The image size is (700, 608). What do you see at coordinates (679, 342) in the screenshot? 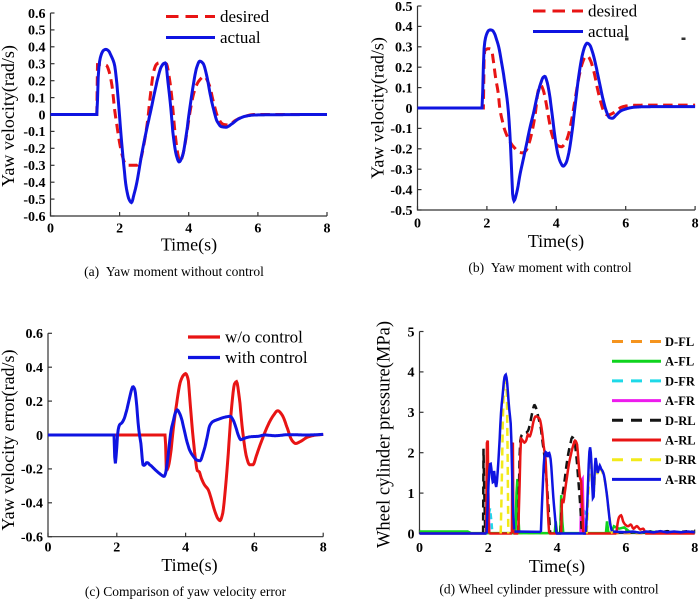
I see `svg-text: D-FL` at bounding box center [679, 342].